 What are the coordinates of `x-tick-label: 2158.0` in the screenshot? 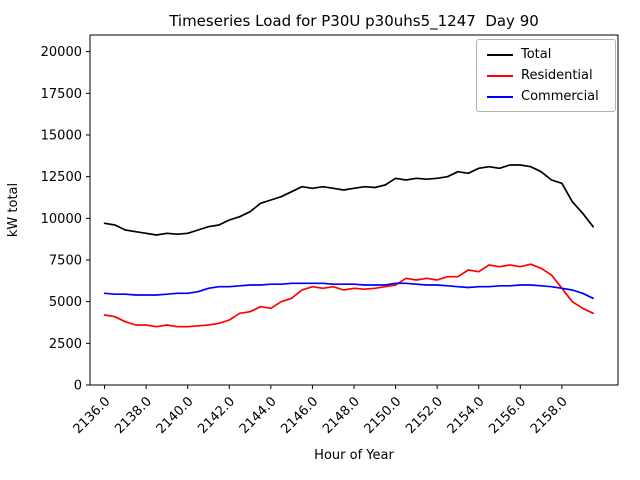 It's located at (549, 415).